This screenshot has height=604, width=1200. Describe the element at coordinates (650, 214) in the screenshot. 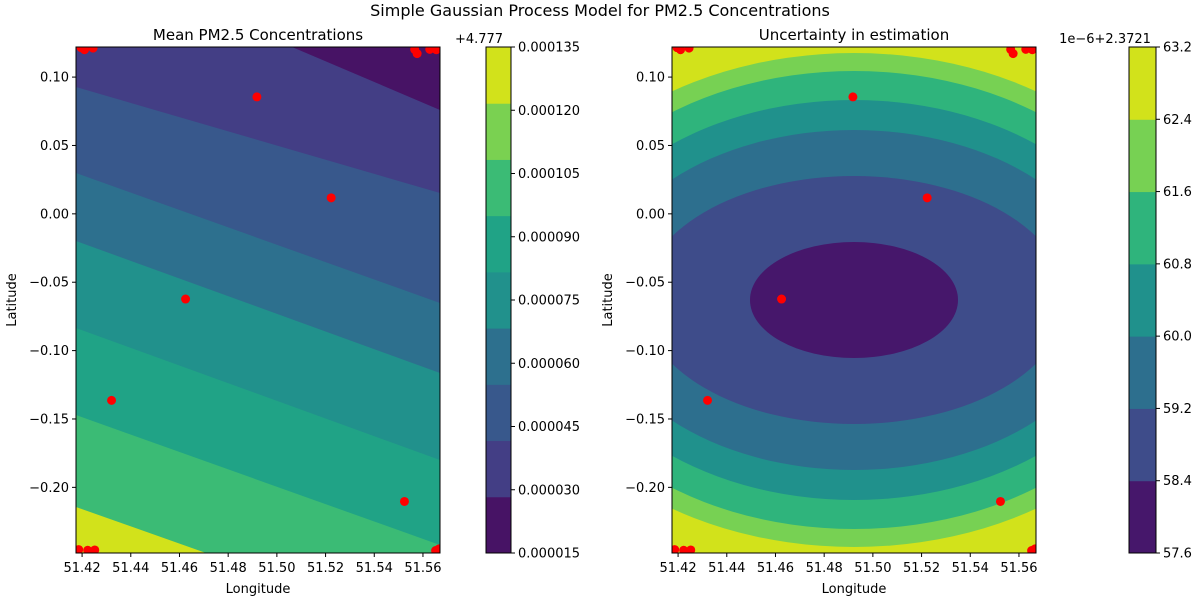

I see `uncertainty-y-tick-label: 0.00` at that location.